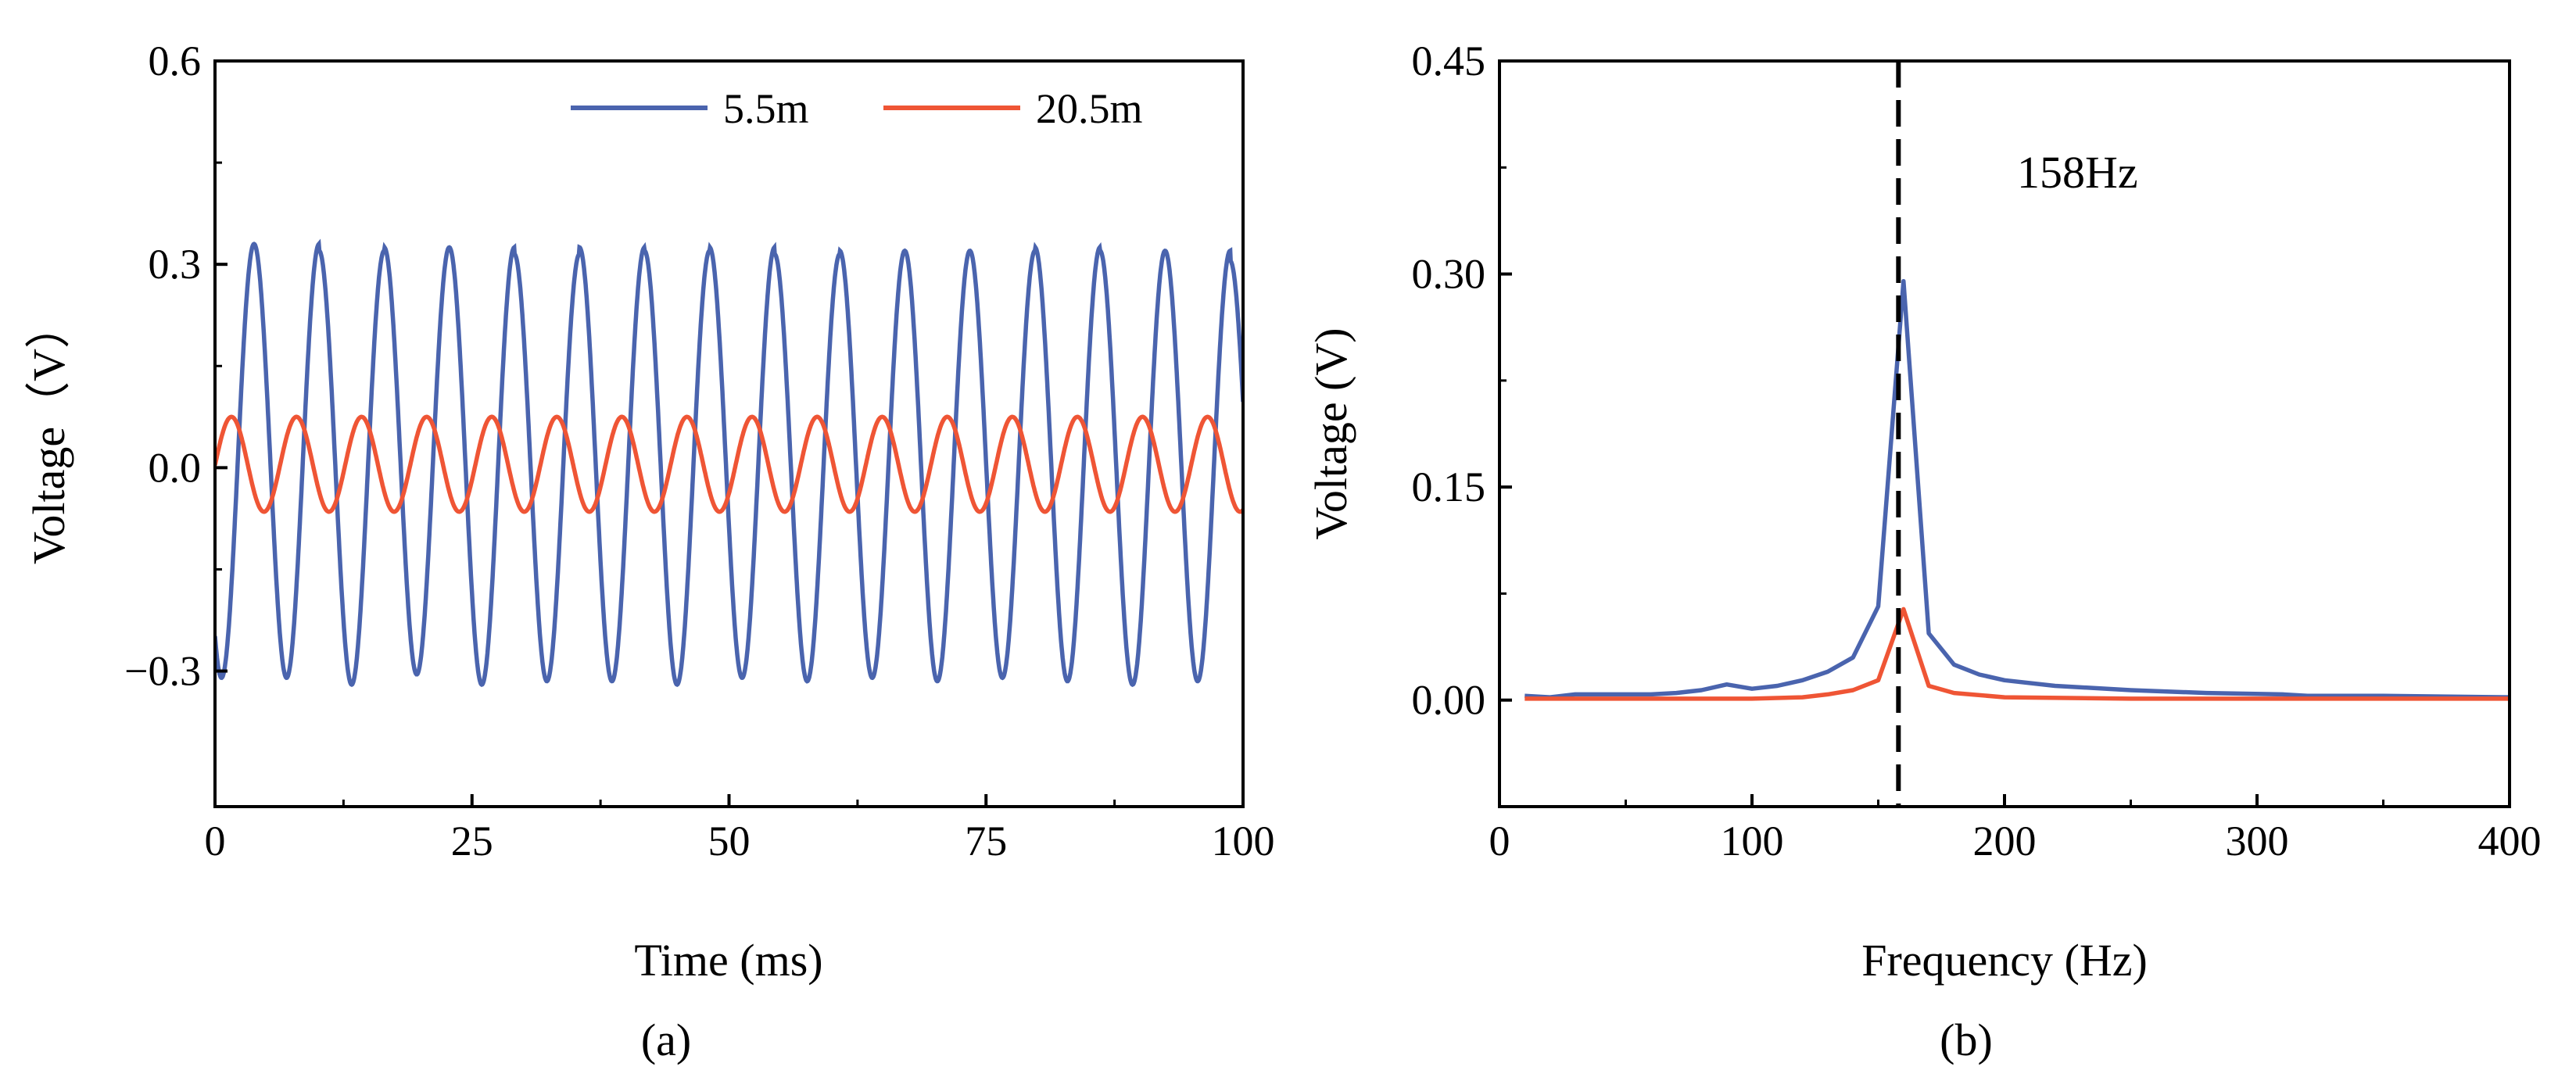  Describe the element at coordinates (1089, 108) in the screenshot. I see `legend-label-20.5m: 20.5m` at that location.